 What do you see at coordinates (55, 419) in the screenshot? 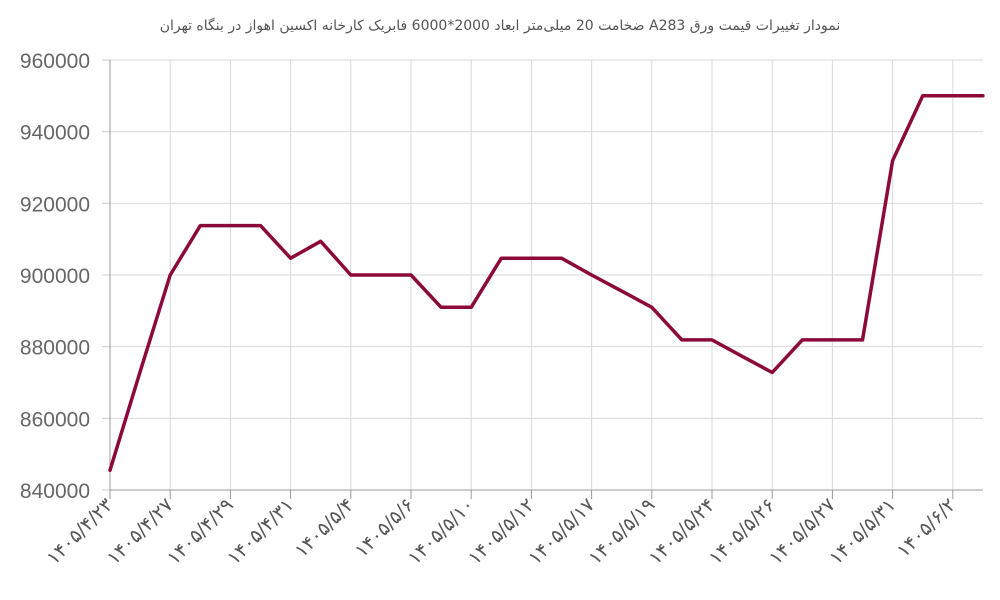
I see `y-tick-label: 860000` at bounding box center [55, 419].